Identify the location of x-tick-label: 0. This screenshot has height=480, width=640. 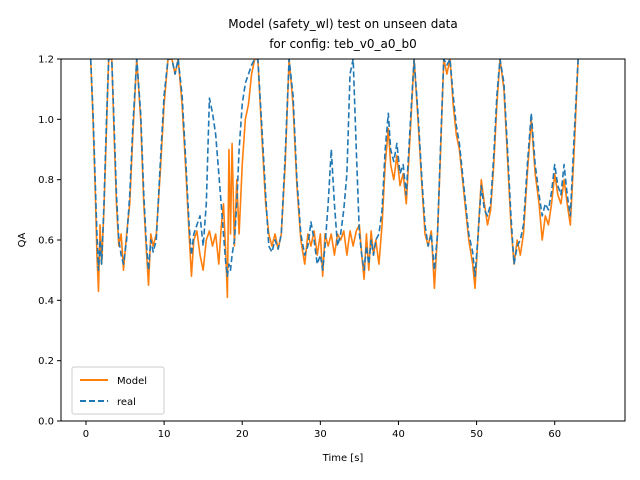
(86, 434).